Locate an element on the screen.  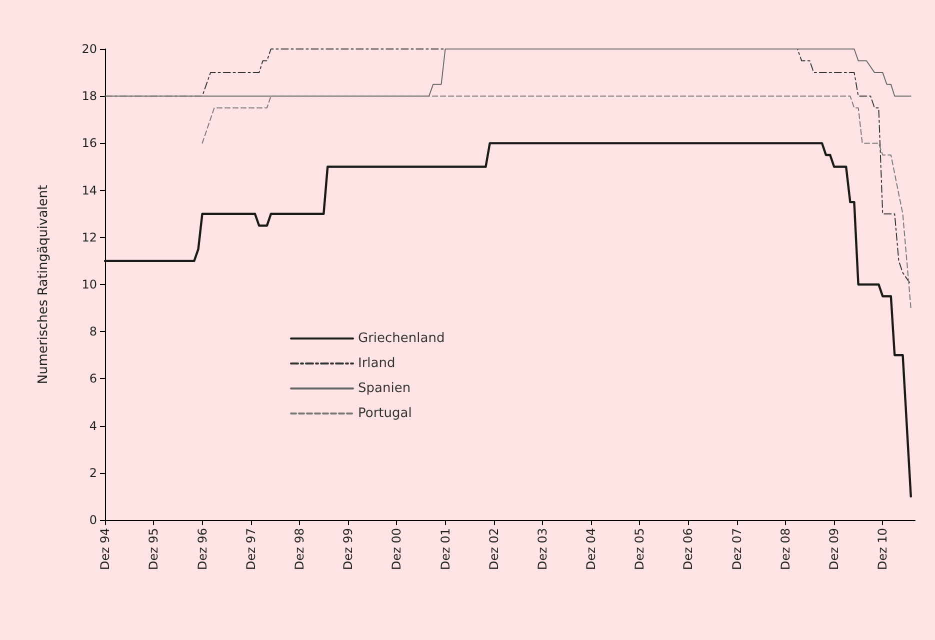
y-tick-label: 20 is located at coordinates (89, 49).